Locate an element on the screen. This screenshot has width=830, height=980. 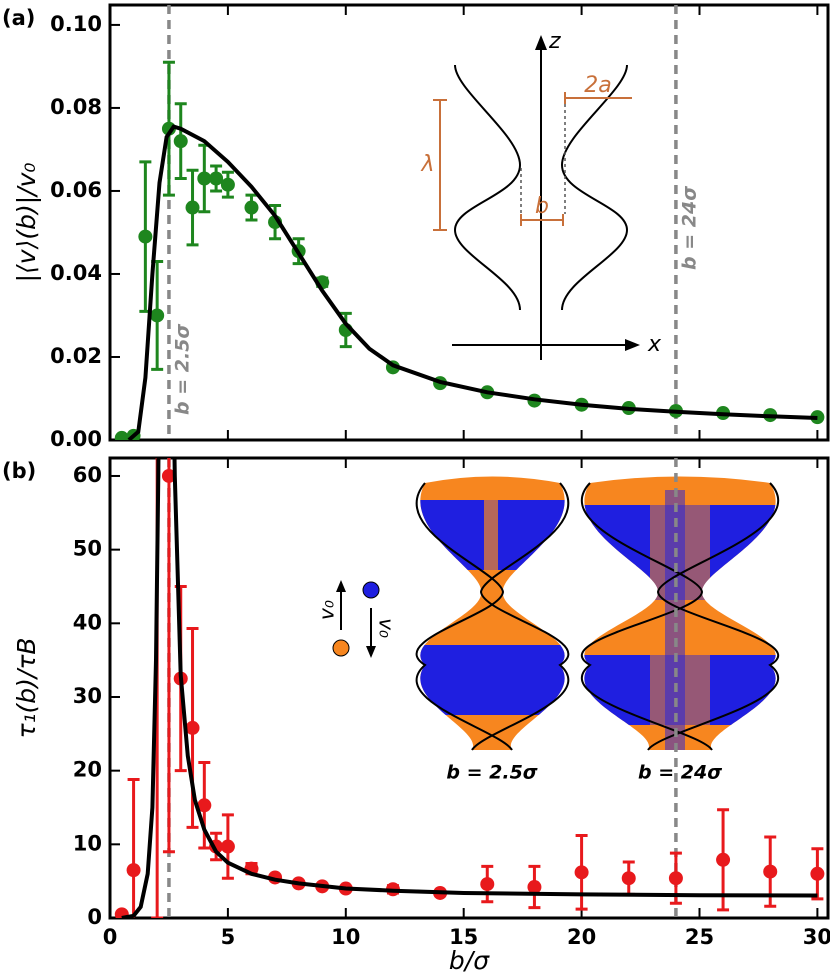
x-tick-label: 20 is located at coordinates (581, 937).